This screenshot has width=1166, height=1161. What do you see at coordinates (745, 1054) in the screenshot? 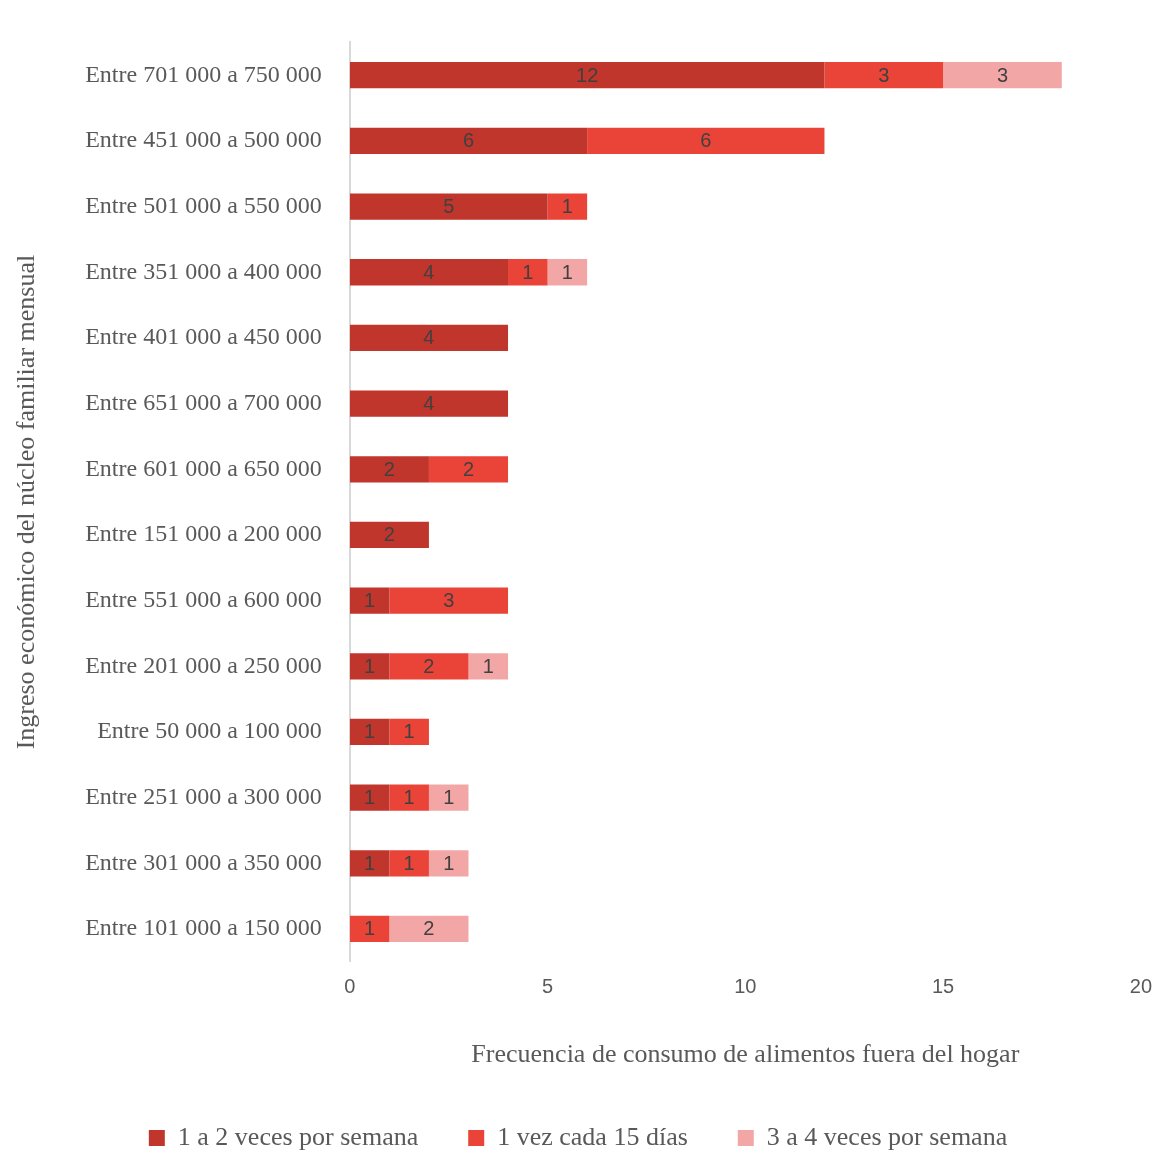
I see `x-axis-title: Frecuencia de consumo de alimentos fuera del hogar` at bounding box center [745, 1054].